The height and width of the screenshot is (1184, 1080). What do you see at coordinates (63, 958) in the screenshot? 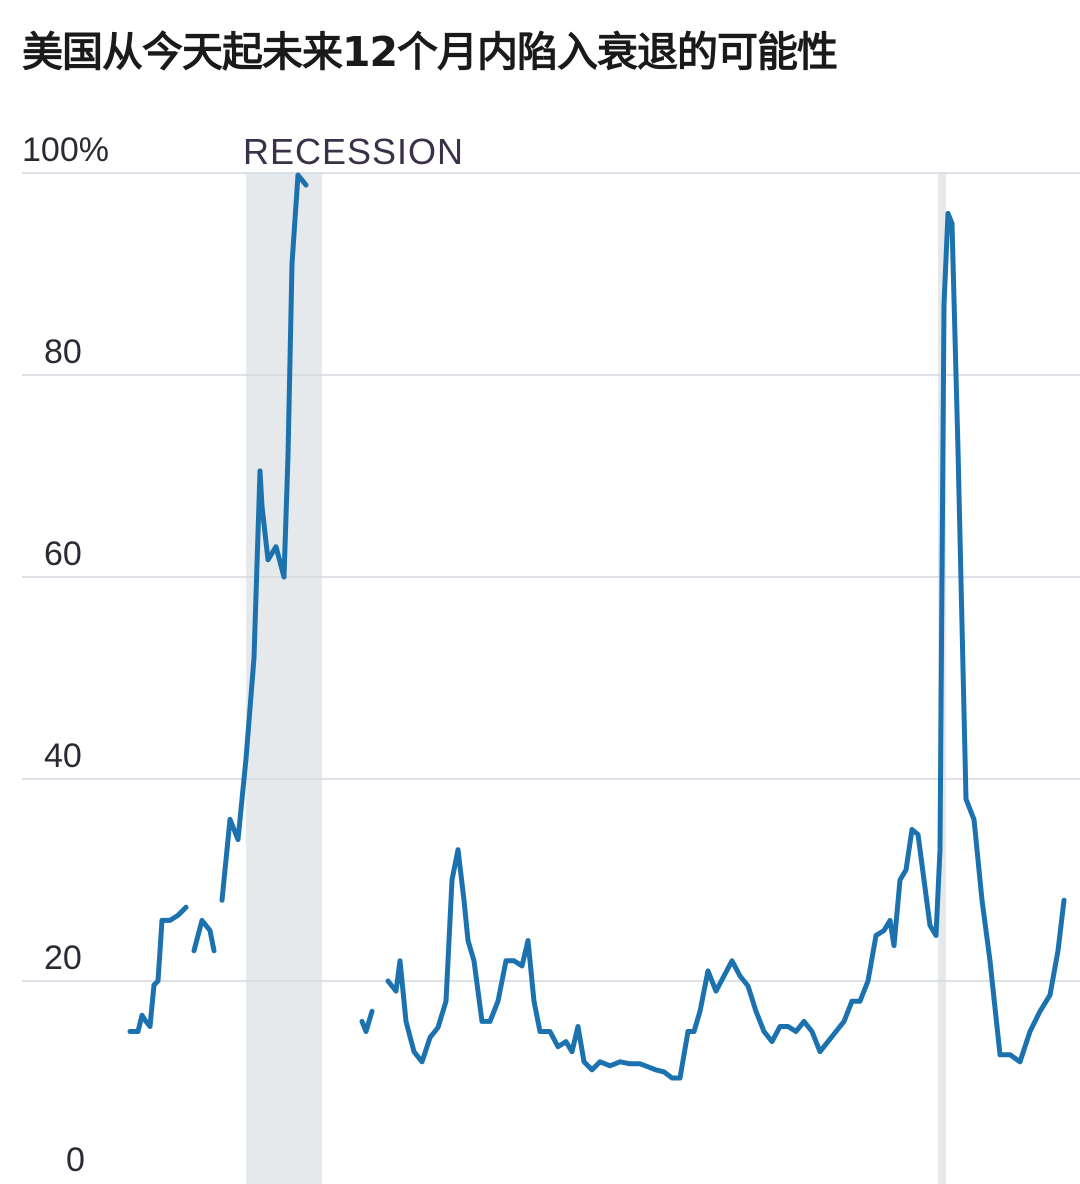
I see `y-tick-label: 20` at bounding box center [63, 958].